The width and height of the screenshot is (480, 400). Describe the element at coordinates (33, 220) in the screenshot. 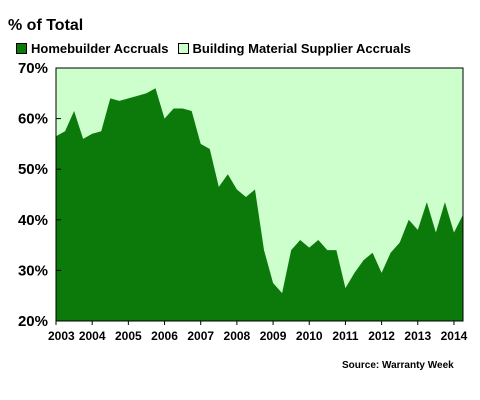

I see `y-tick-label: 40%` at that location.